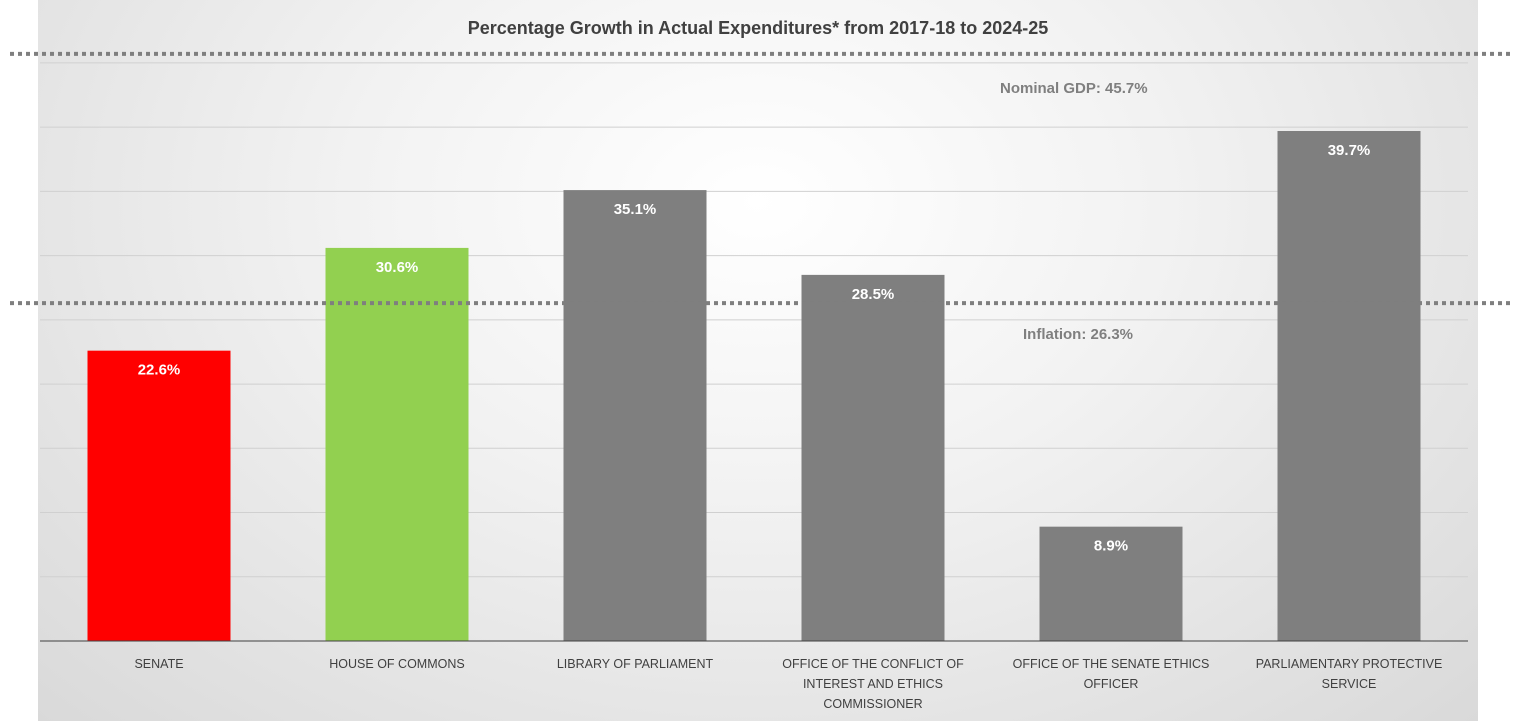 The width and height of the screenshot is (1516, 721). Describe the element at coordinates (1349, 150) in the screenshot. I see `data-label: 39.7%` at that location.